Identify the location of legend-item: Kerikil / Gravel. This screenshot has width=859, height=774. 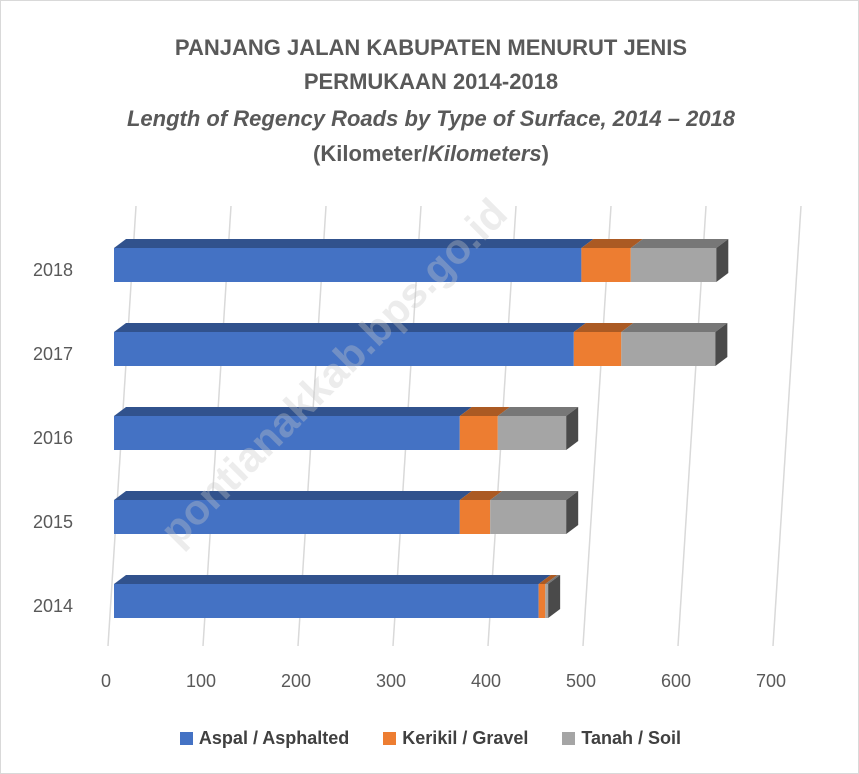
(455, 738).